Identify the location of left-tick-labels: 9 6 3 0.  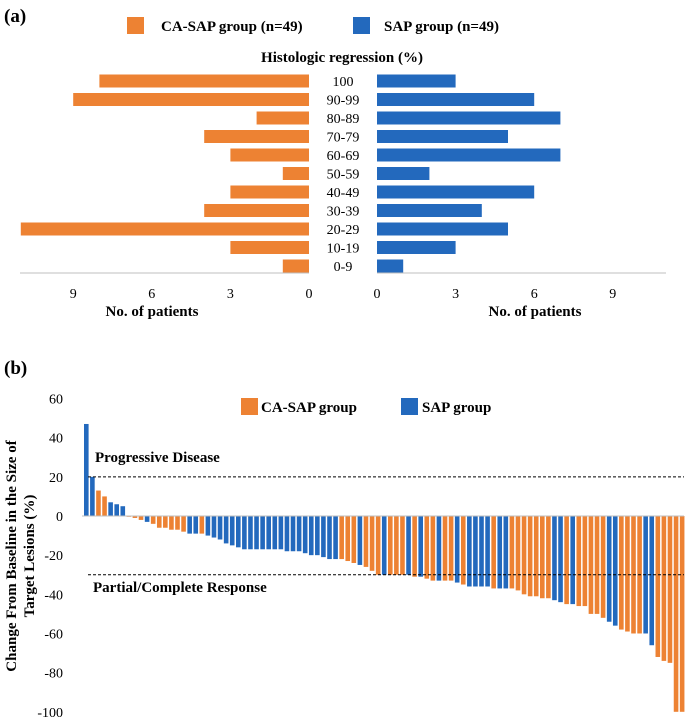
(191, 294).